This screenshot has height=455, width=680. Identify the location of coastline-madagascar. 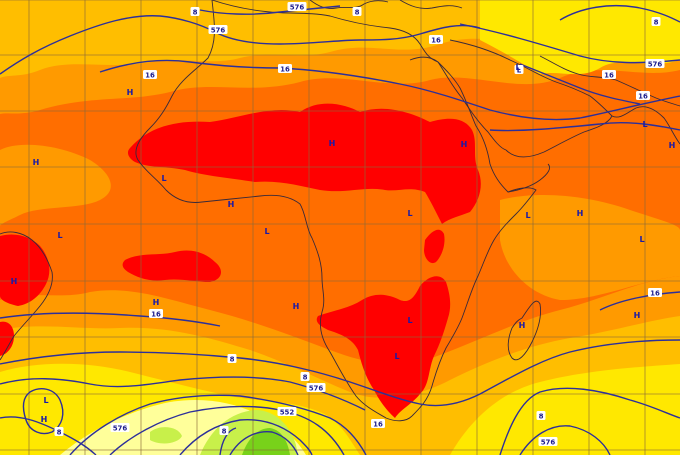
(524, 330).